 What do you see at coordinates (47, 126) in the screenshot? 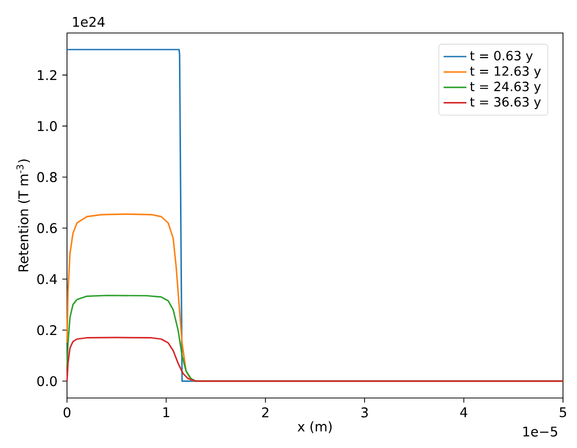
I see `y-tick-label: 1.0` at bounding box center [47, 126].